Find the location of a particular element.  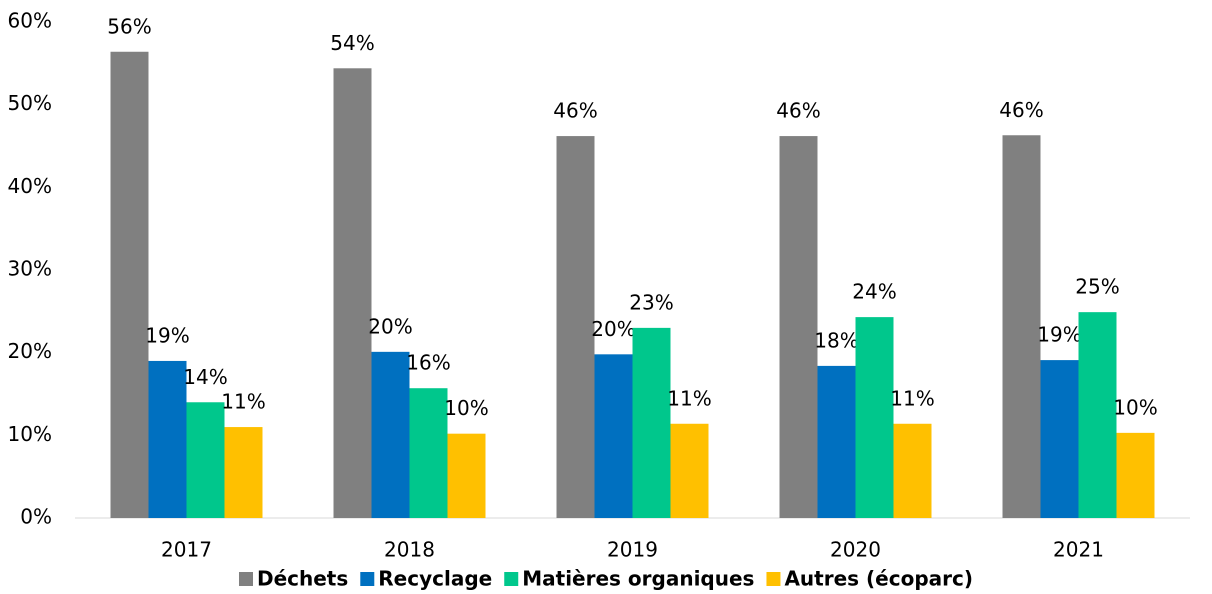

x-tick-label: 2019 is located at coordinates (632, 550).